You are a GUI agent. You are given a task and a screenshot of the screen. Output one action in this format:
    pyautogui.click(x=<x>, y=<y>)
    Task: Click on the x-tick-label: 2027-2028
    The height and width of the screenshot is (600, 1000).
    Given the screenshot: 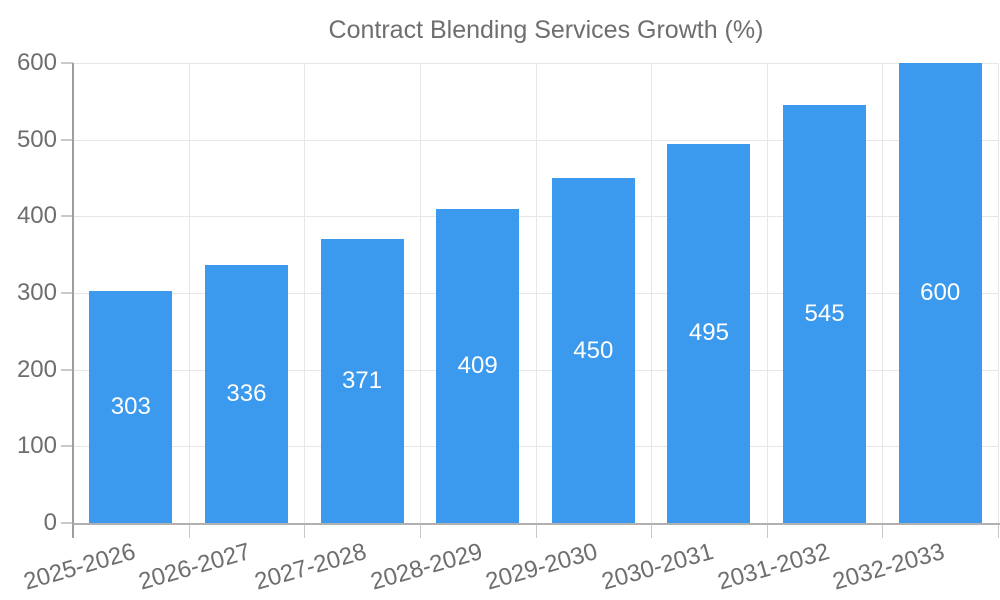 What is the action you would take?
    pyautogui.click(x=310, y=567)
    